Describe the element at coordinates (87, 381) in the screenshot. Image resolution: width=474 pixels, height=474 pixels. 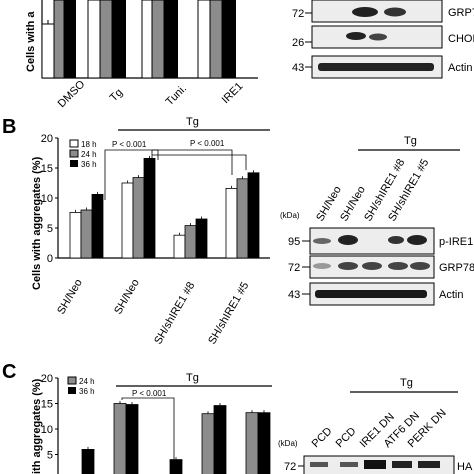
I see `legend-c-24h: 24 h` at that location.